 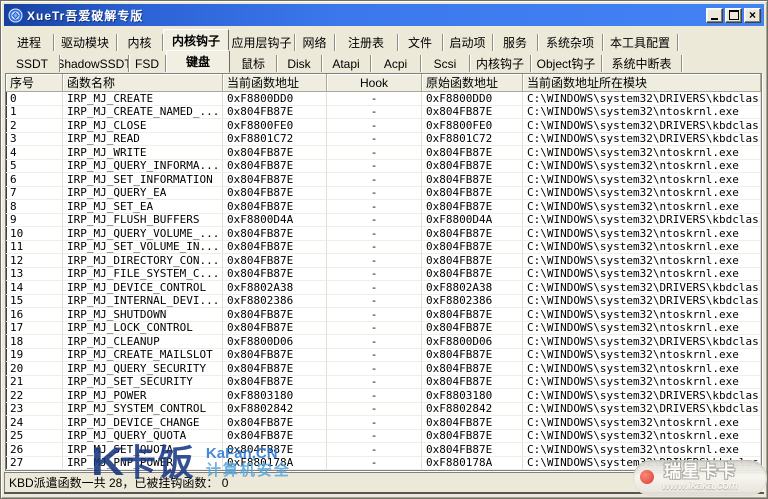 What do you see at coordinates (143, 450) in the screenshot?
I see `cell: IRP_MJ_SET_QUOTA` at bounding box center [143, 450].